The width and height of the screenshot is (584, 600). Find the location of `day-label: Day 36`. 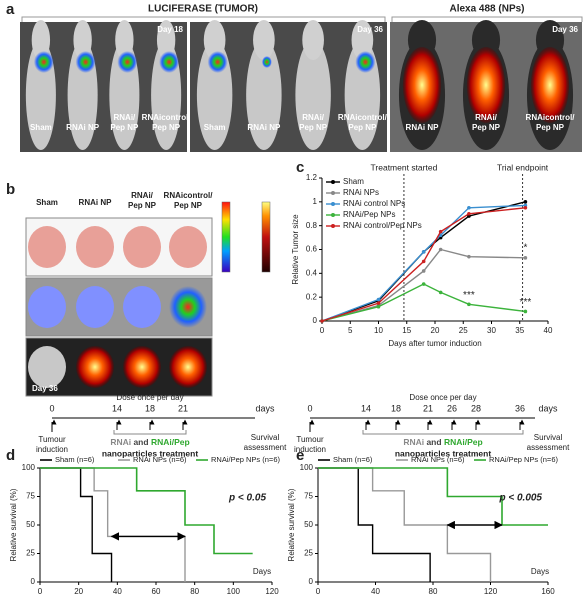

day-label: Day 36 is located at coordinates (565, 29).